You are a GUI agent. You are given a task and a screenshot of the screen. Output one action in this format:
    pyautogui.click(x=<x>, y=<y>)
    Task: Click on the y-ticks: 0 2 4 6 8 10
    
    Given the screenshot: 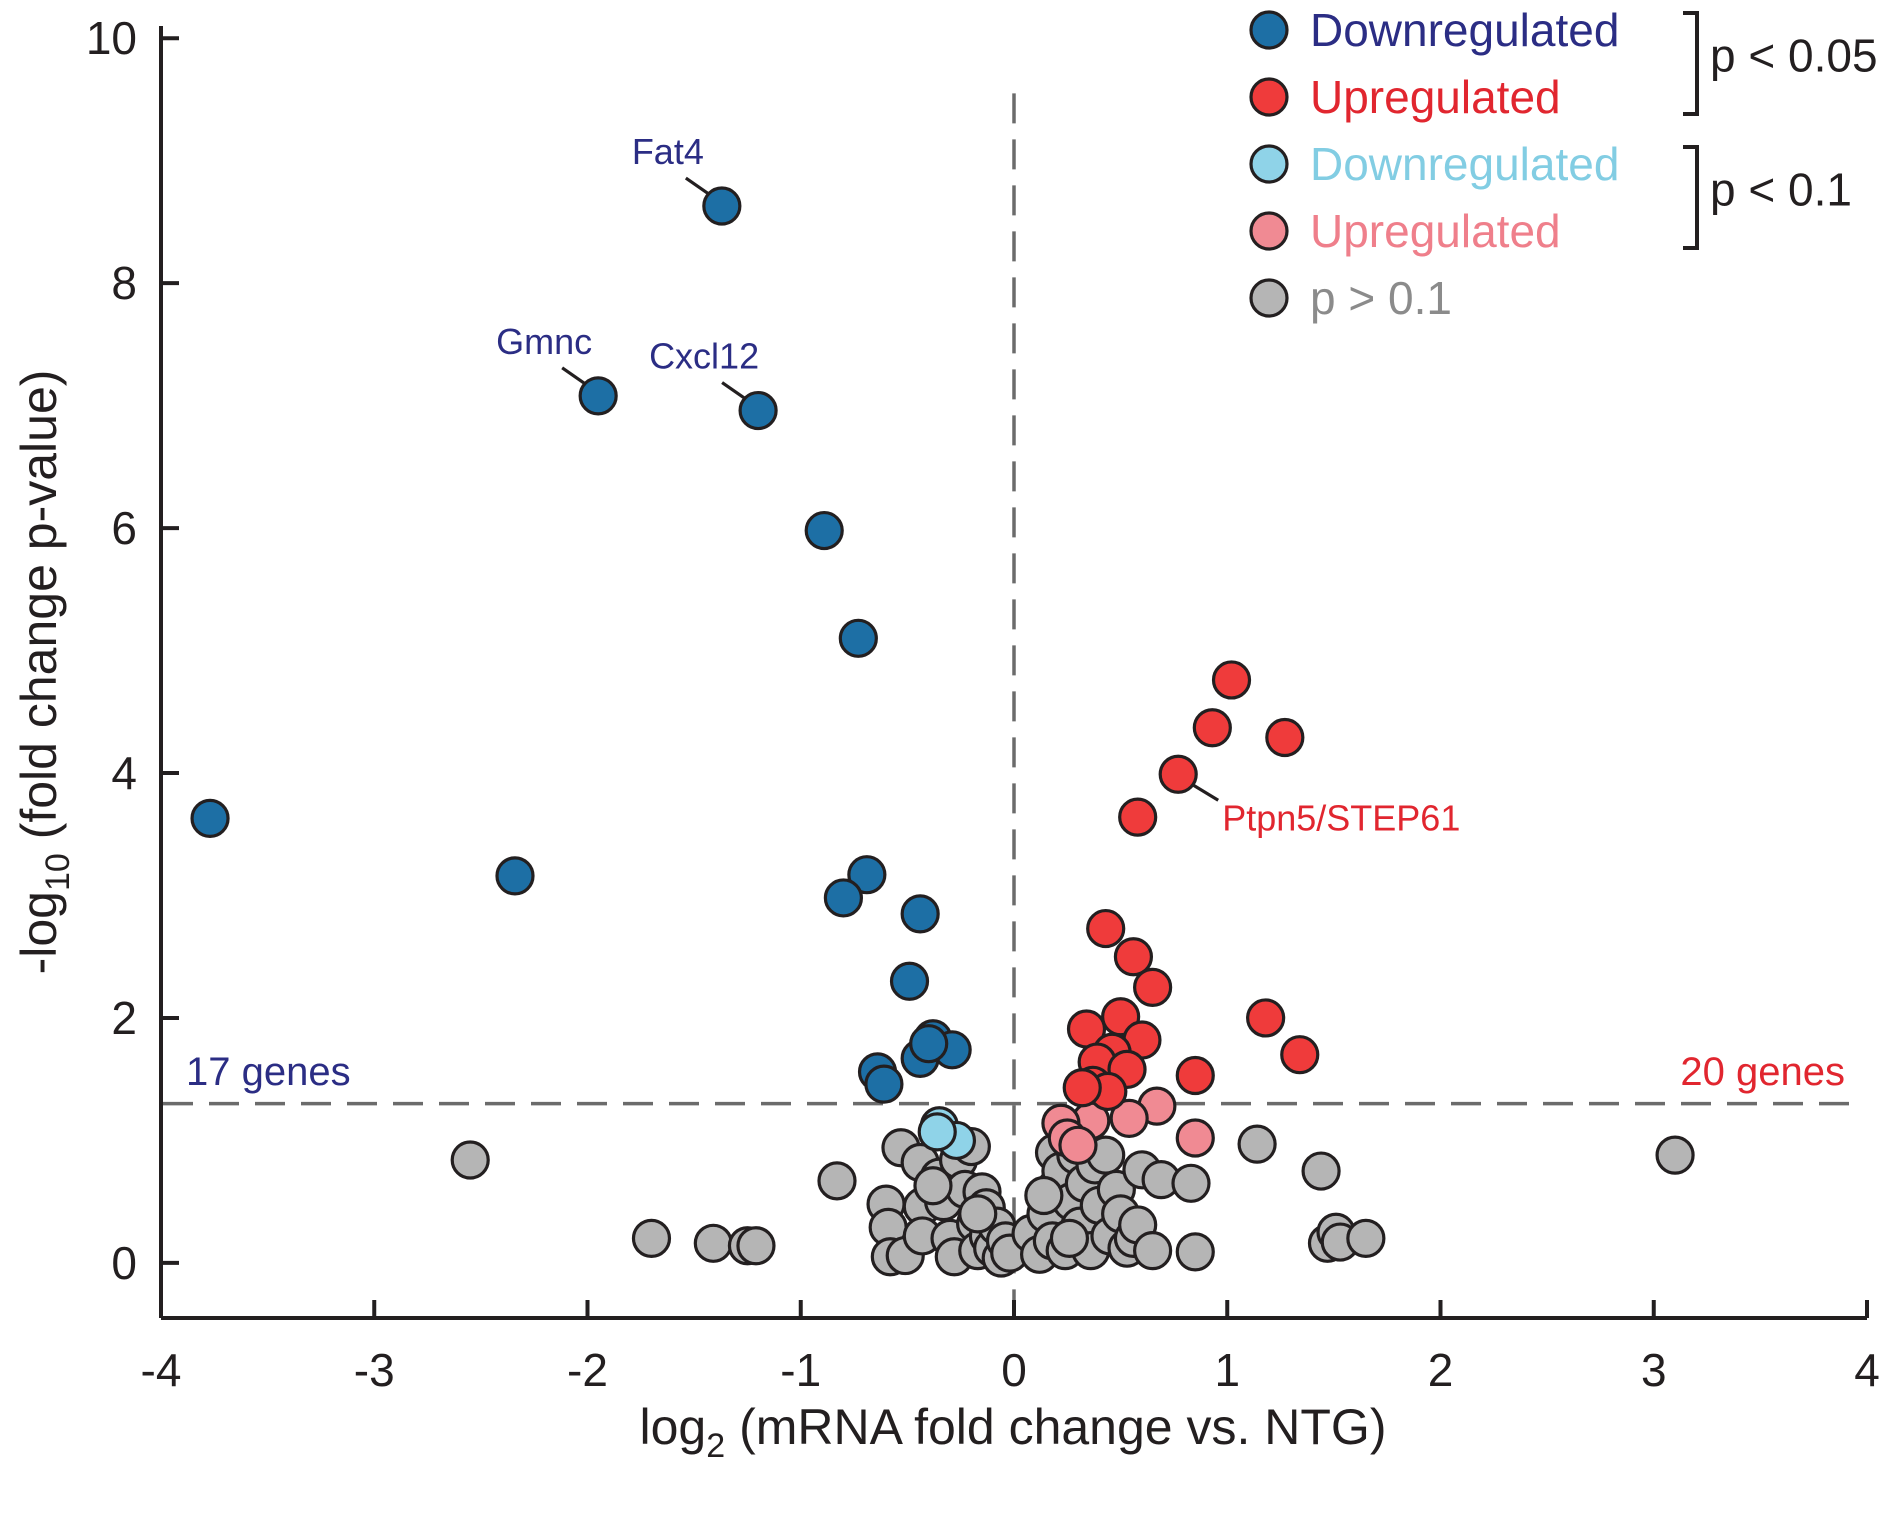 What is the action you would take?
    pyautogui.click(x=132, y=650)
    